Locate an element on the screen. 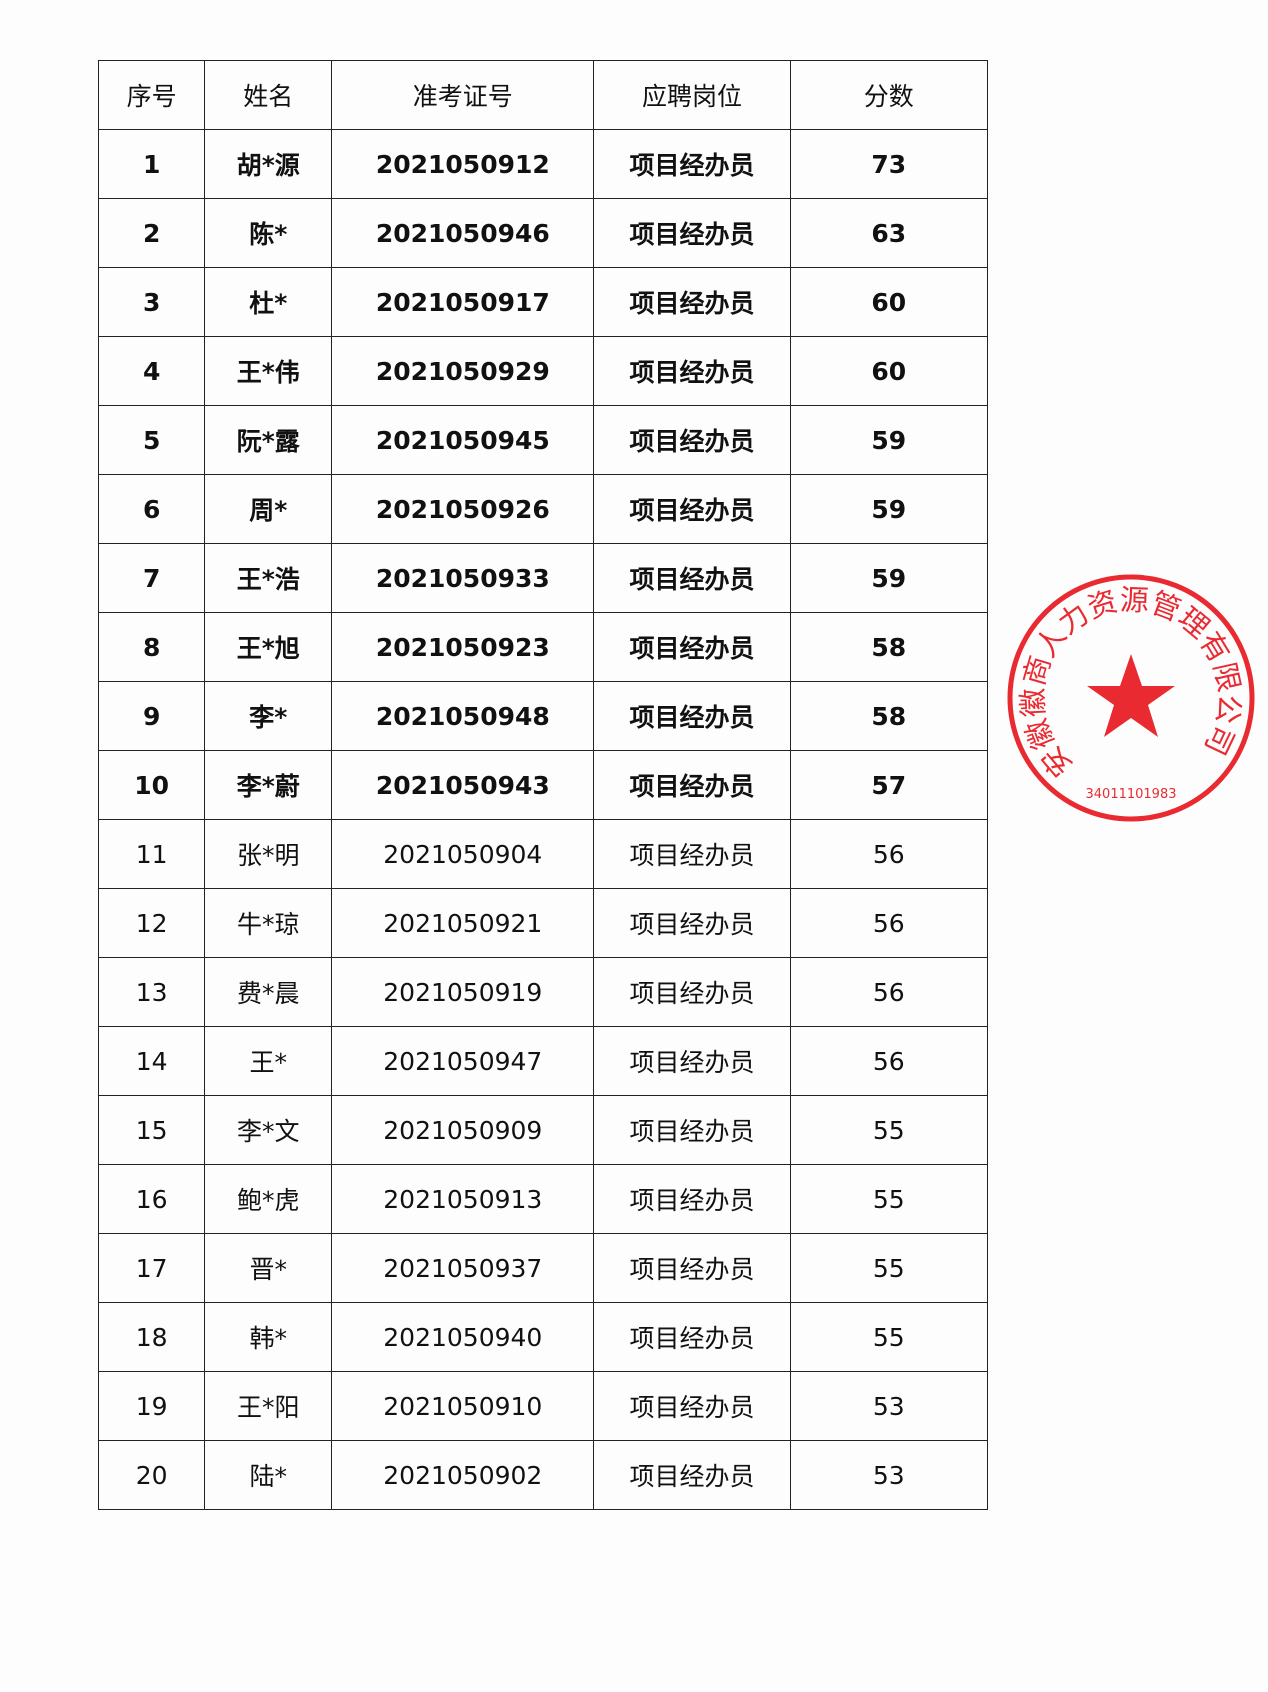 The width and height of the screenshot is (1268, 1692). cell-index: 5 is located at coordinates (151, 440).